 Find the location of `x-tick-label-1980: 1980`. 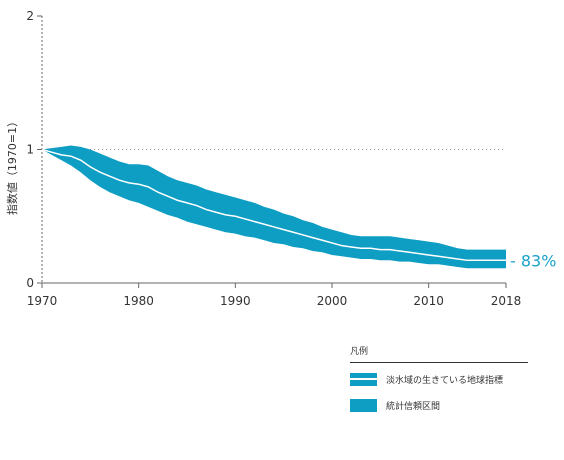

x-tick-label-1980: 1980 is located at coordinates (138, 301).